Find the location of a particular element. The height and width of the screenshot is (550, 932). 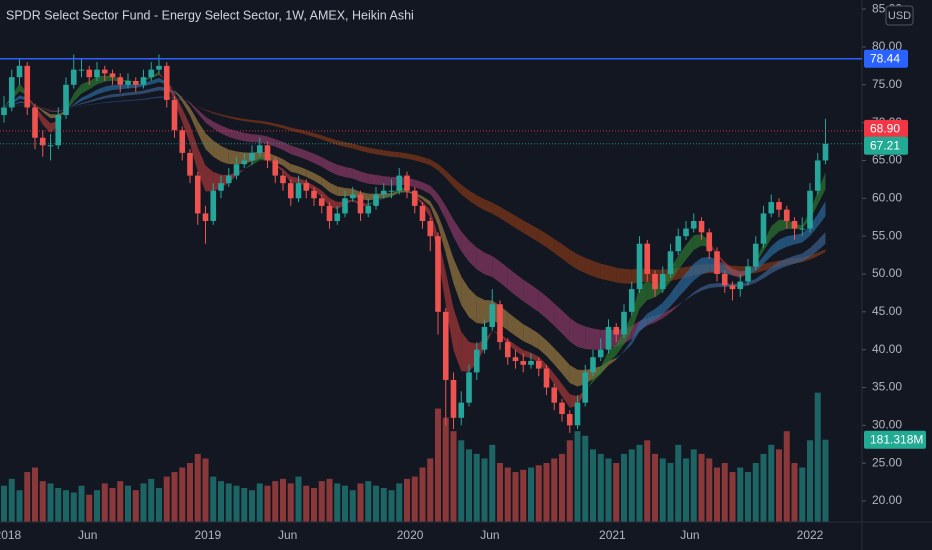

y-tick-label: 60.00 is located at coordinates (887, 197).